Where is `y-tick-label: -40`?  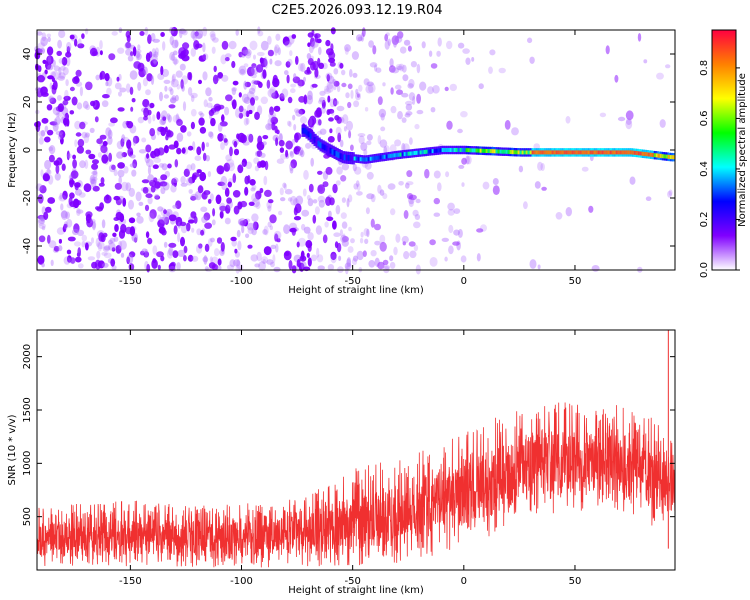
y-tick-label: -40 is located at coordinates (27, 246).